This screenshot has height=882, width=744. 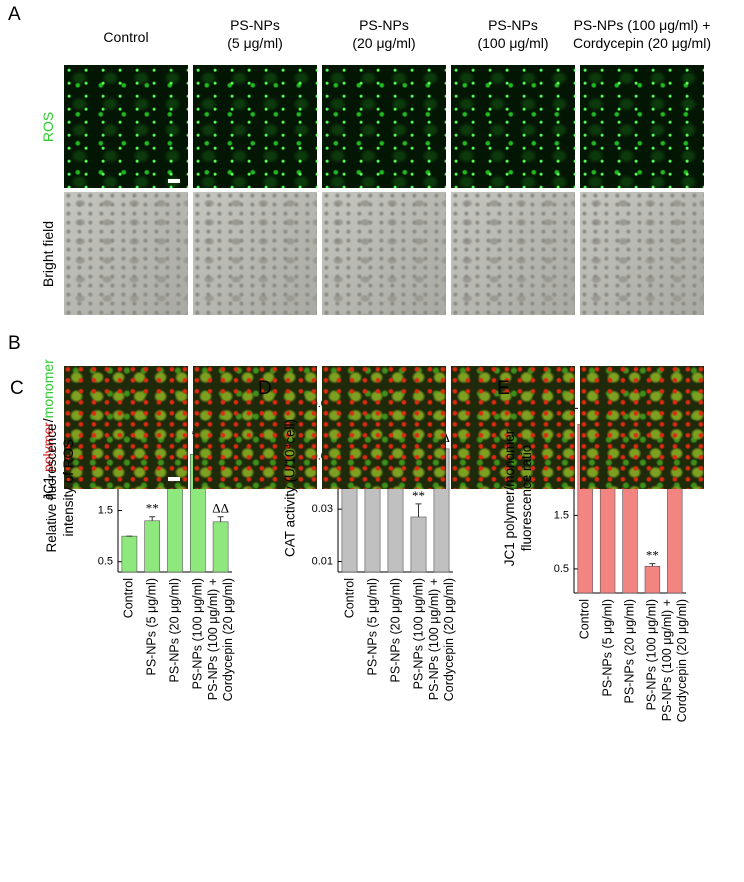 I want to click on column-header: PS-NPs (20 μg/ml), so click(x=384, y=34).